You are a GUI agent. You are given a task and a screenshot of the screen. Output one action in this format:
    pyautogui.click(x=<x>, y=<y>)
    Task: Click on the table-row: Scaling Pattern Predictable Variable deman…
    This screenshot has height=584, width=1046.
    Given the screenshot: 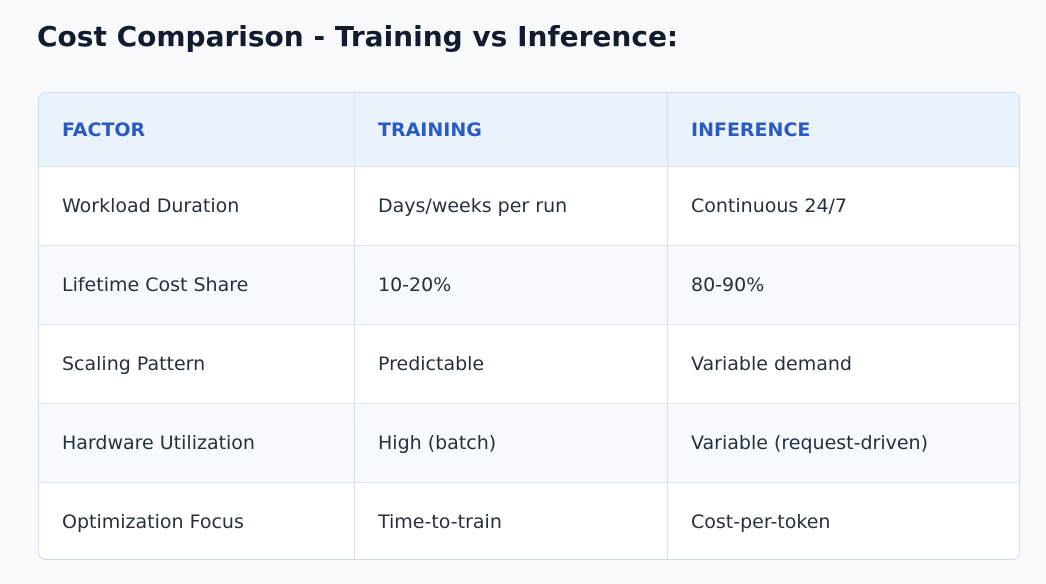 What is the action you would take?
    pyautogui.click(x=529, y=364)
    